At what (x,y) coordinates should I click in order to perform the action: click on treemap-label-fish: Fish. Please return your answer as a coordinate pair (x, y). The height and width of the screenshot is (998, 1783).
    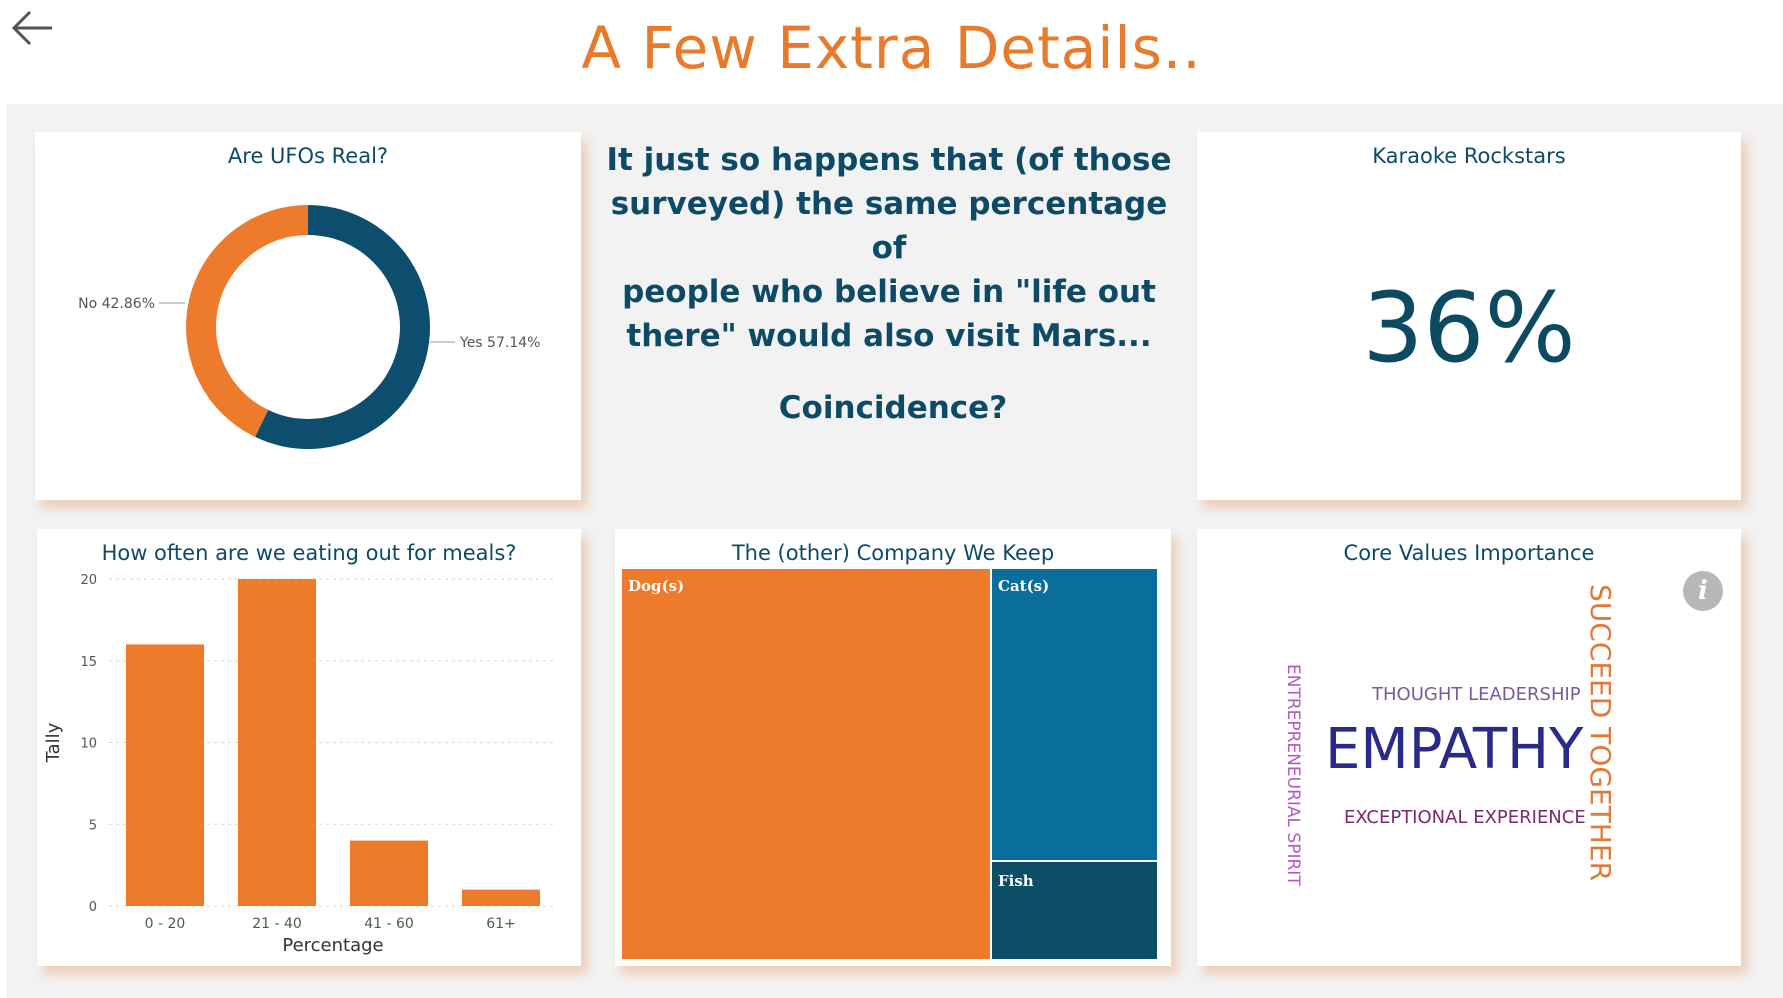
    Looking at the image, I should click on (1016, 881).